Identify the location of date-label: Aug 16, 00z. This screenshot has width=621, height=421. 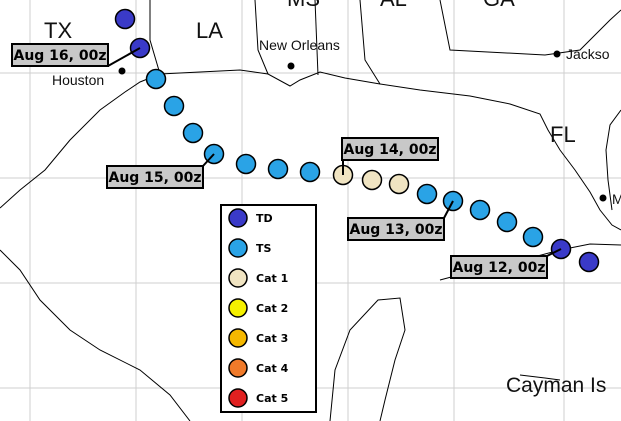
(59, 56).